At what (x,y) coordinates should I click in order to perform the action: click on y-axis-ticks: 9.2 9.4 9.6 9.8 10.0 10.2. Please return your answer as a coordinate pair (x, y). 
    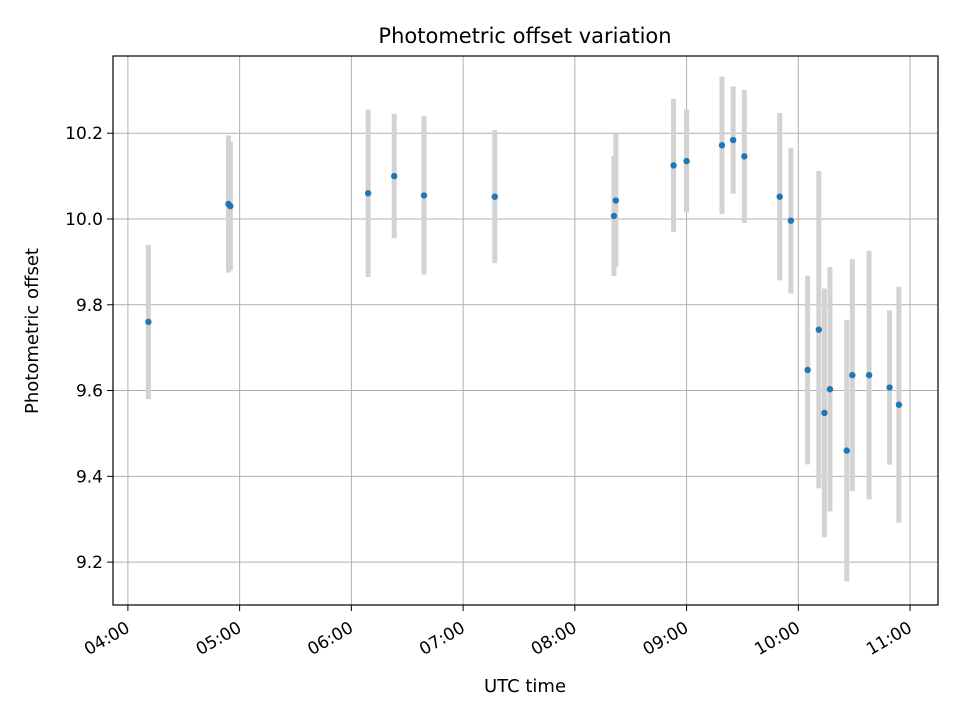
    Looking at the image, I should click on (89, 348).